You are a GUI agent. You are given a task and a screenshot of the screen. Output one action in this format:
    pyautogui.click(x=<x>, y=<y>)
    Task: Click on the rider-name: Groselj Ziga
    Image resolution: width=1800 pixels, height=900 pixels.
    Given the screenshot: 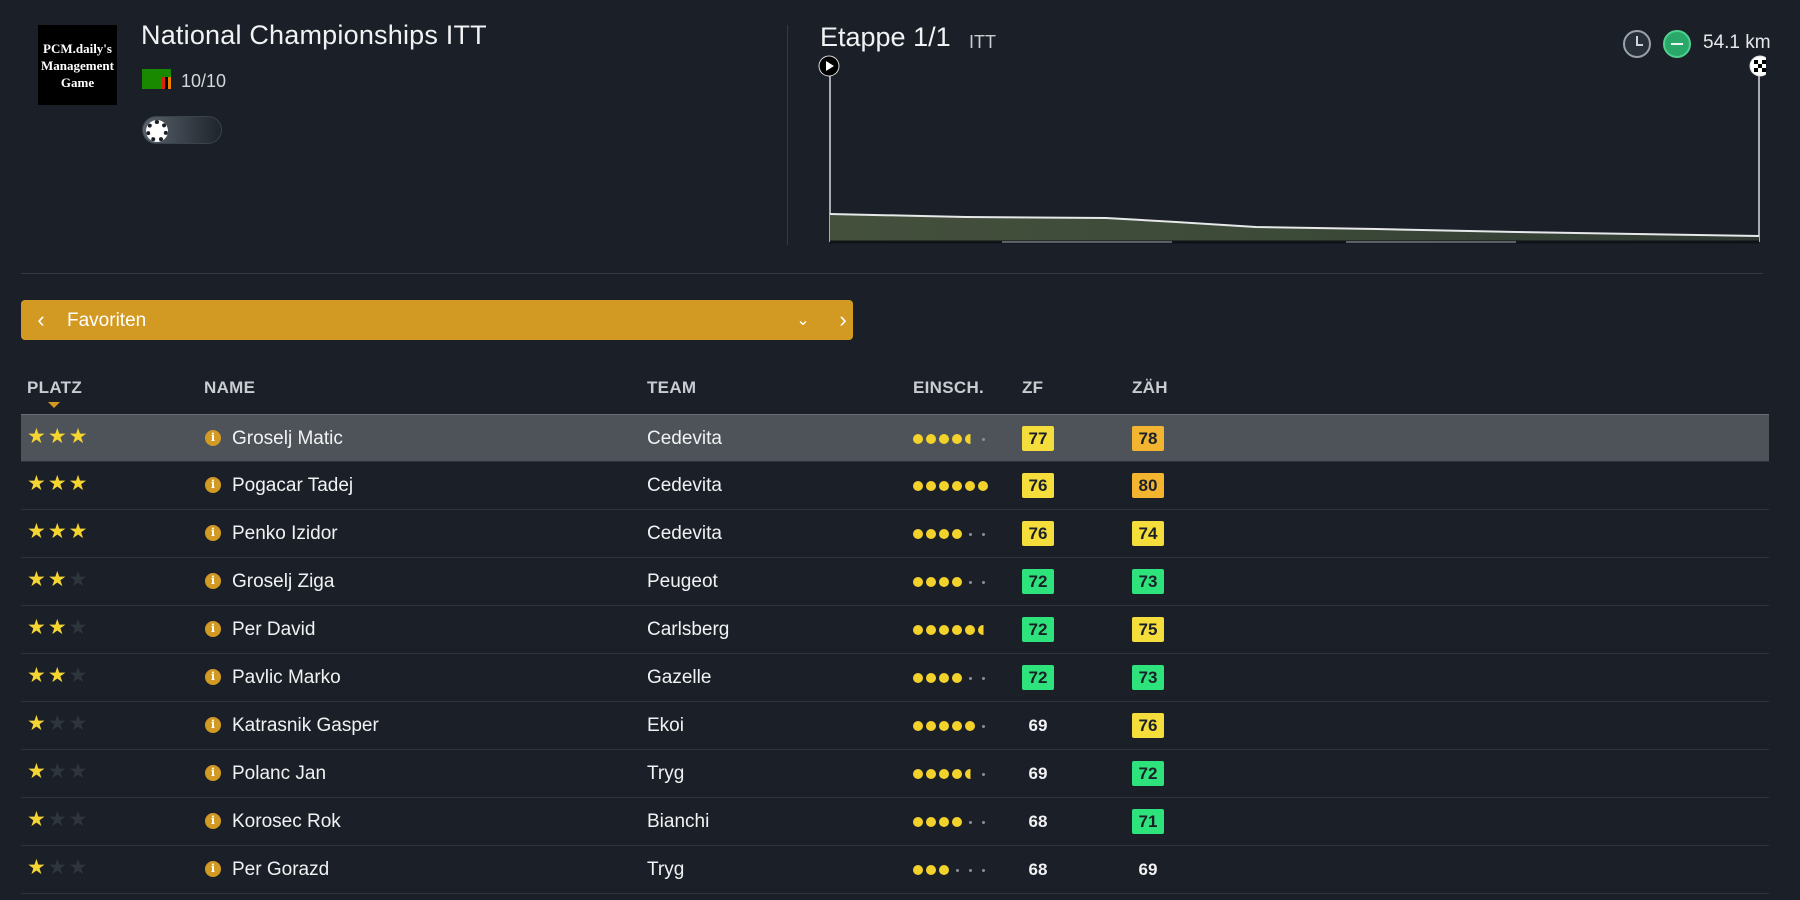 What is the action you would take?
    pyautogui.click(x=283, y=581)
    